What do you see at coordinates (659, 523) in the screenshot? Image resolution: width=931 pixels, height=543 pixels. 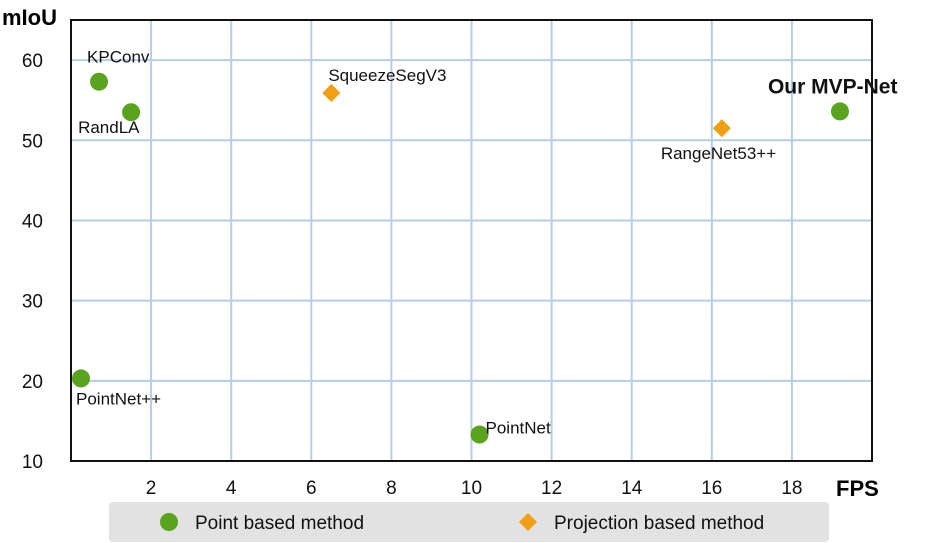 I see `legend-label: Projection based method` at bounding box center [659, 523].